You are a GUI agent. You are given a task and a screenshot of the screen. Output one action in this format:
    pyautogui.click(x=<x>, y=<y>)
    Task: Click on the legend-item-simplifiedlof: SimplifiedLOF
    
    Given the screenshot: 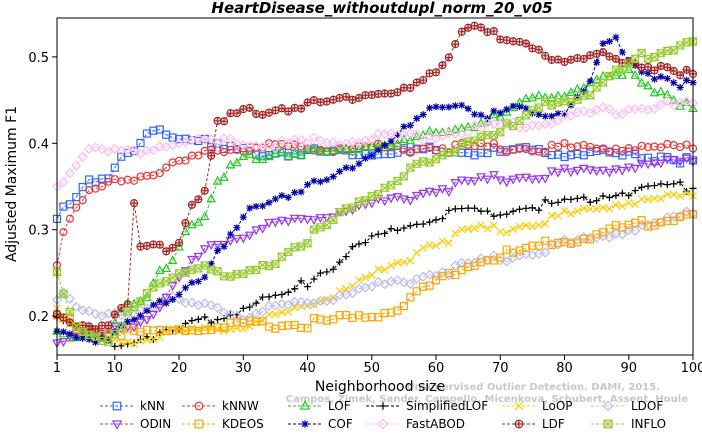 What is the action you would take?
    pyautogui.click(x=427, y=406)
    